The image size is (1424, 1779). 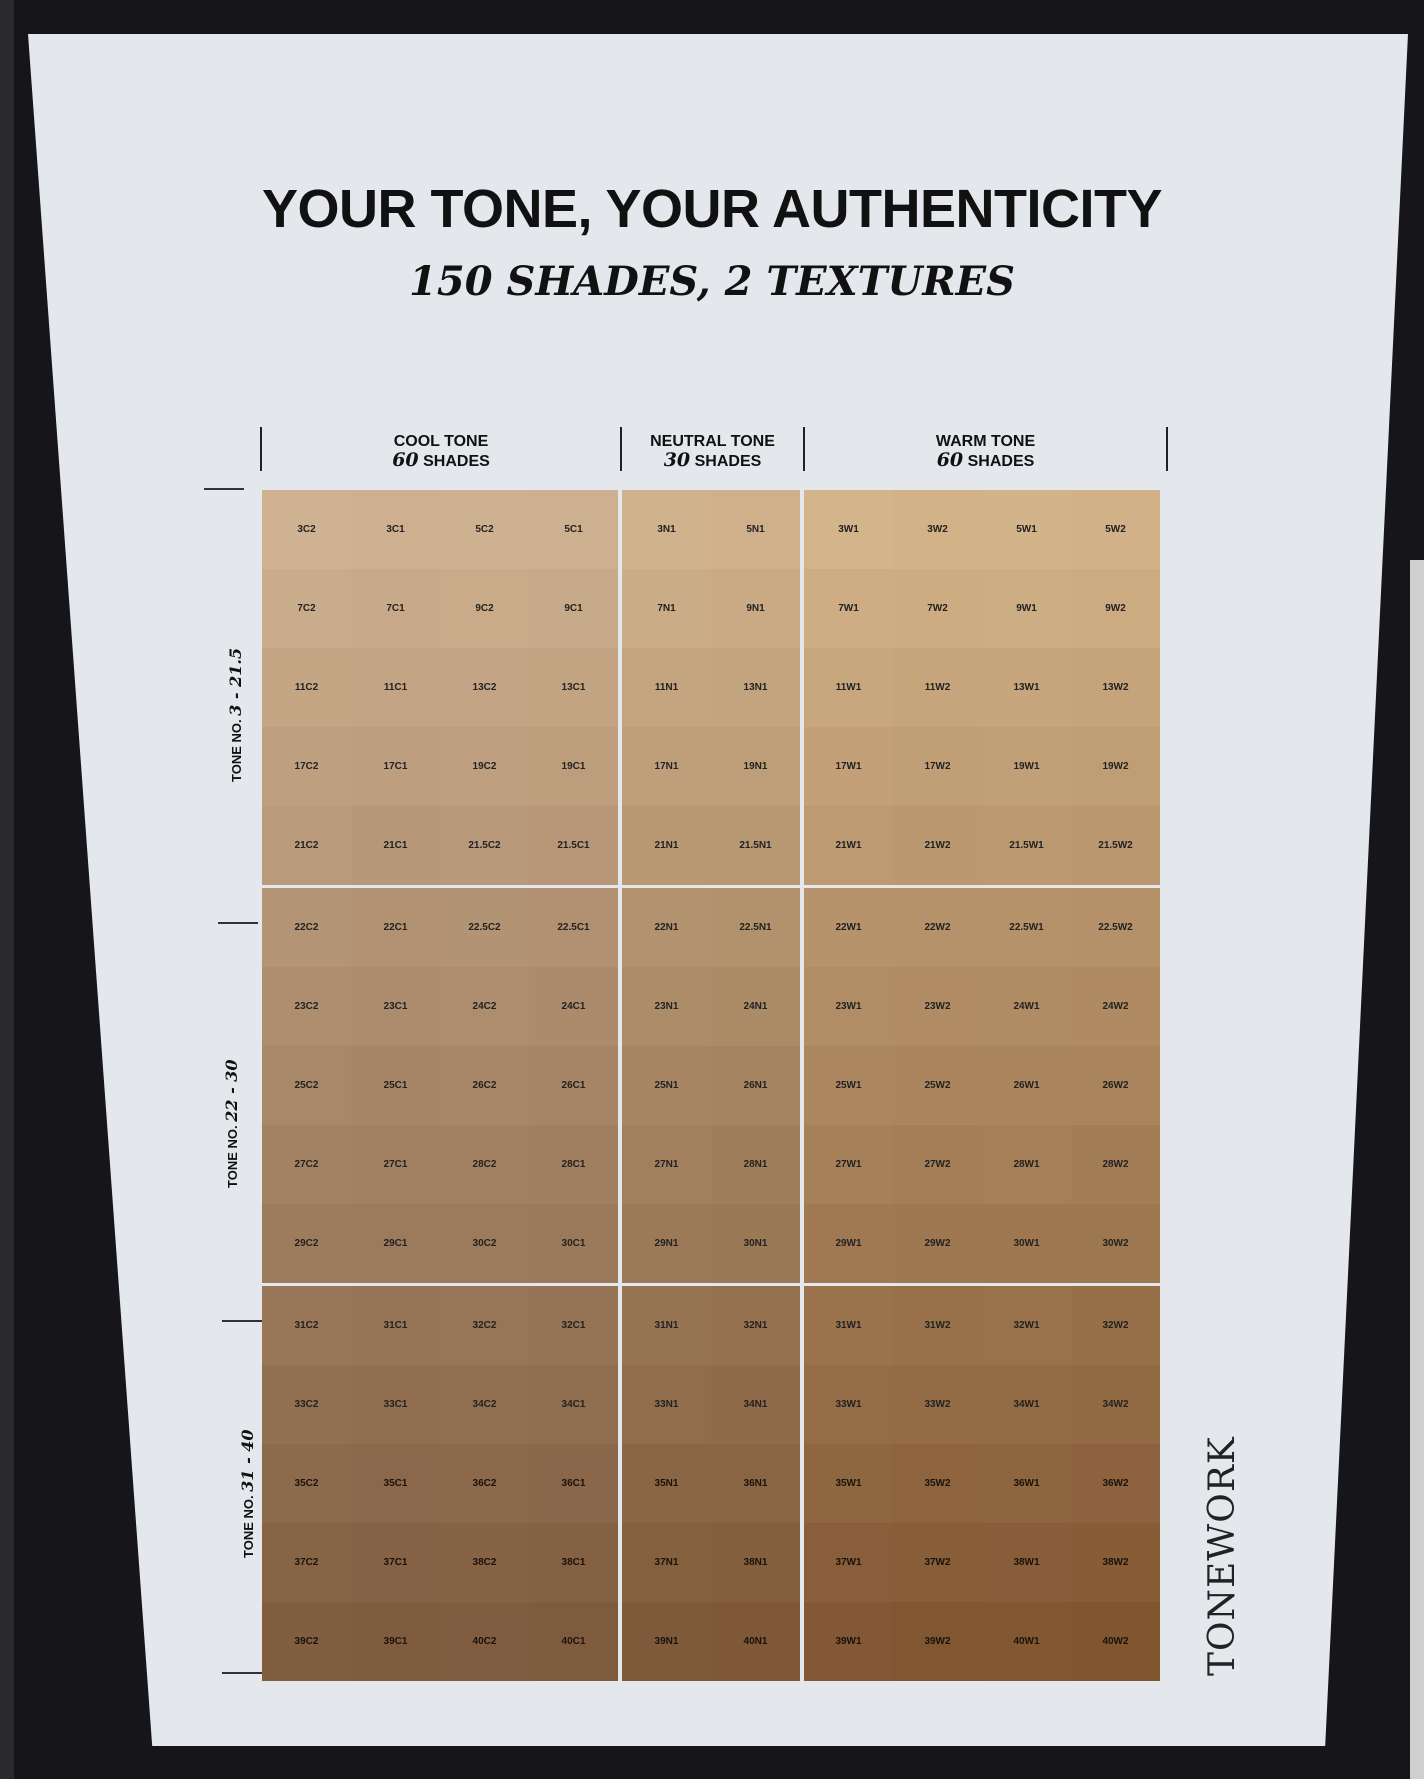 What do you see at coordinates (755, 608) in the screenshot?
I see `shade-swatch: 9N1` at bounding box center [755, 608].